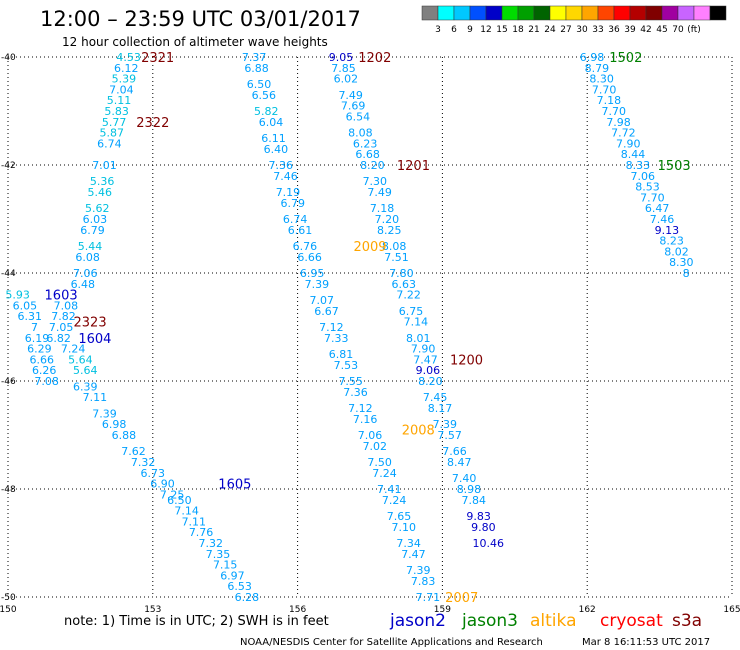 The image size is (740, 650). What do you see at coordinates (413, 166) in the screenshot?
I see `track-id-label: 1201` at bounding box center [413, 166].